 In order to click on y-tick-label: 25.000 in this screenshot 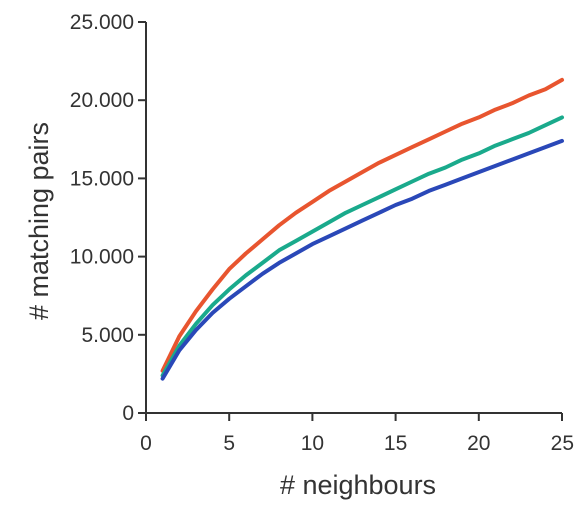, I will do `click(102, 22)`.